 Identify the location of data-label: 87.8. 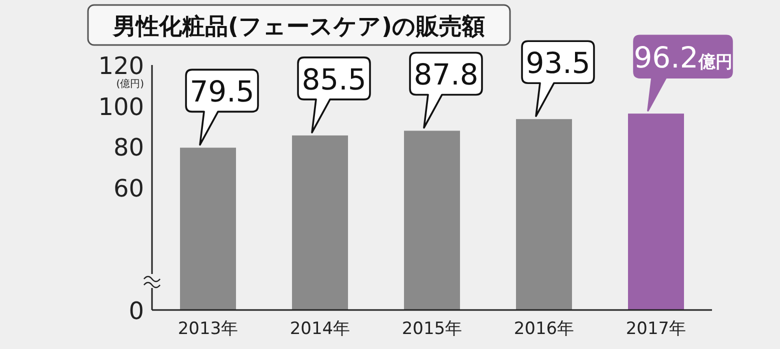
(446, 75).